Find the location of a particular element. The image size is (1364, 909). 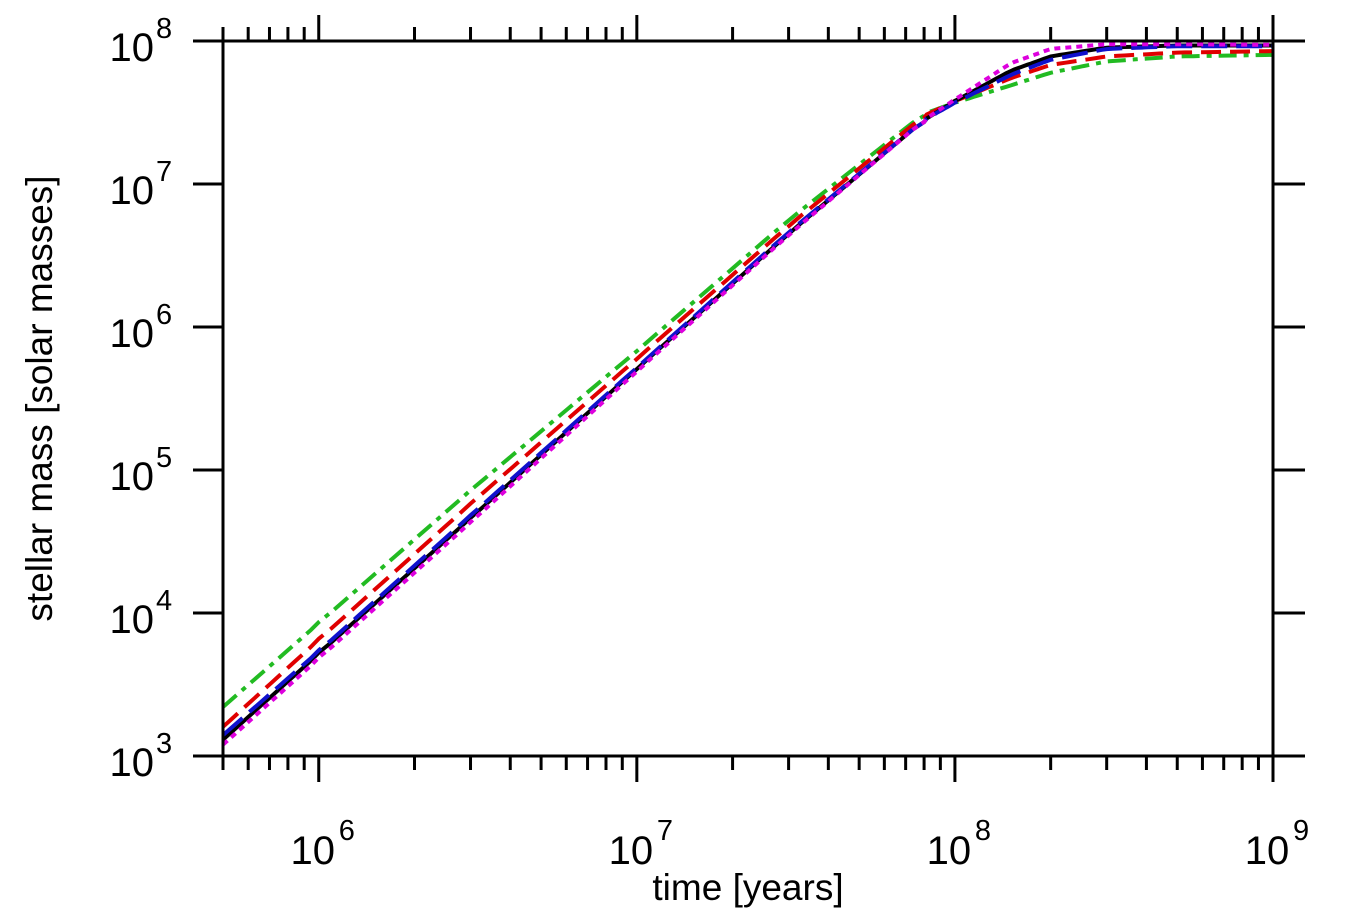

x-tick-label: 10 8 is located at coordinates (959, 844).